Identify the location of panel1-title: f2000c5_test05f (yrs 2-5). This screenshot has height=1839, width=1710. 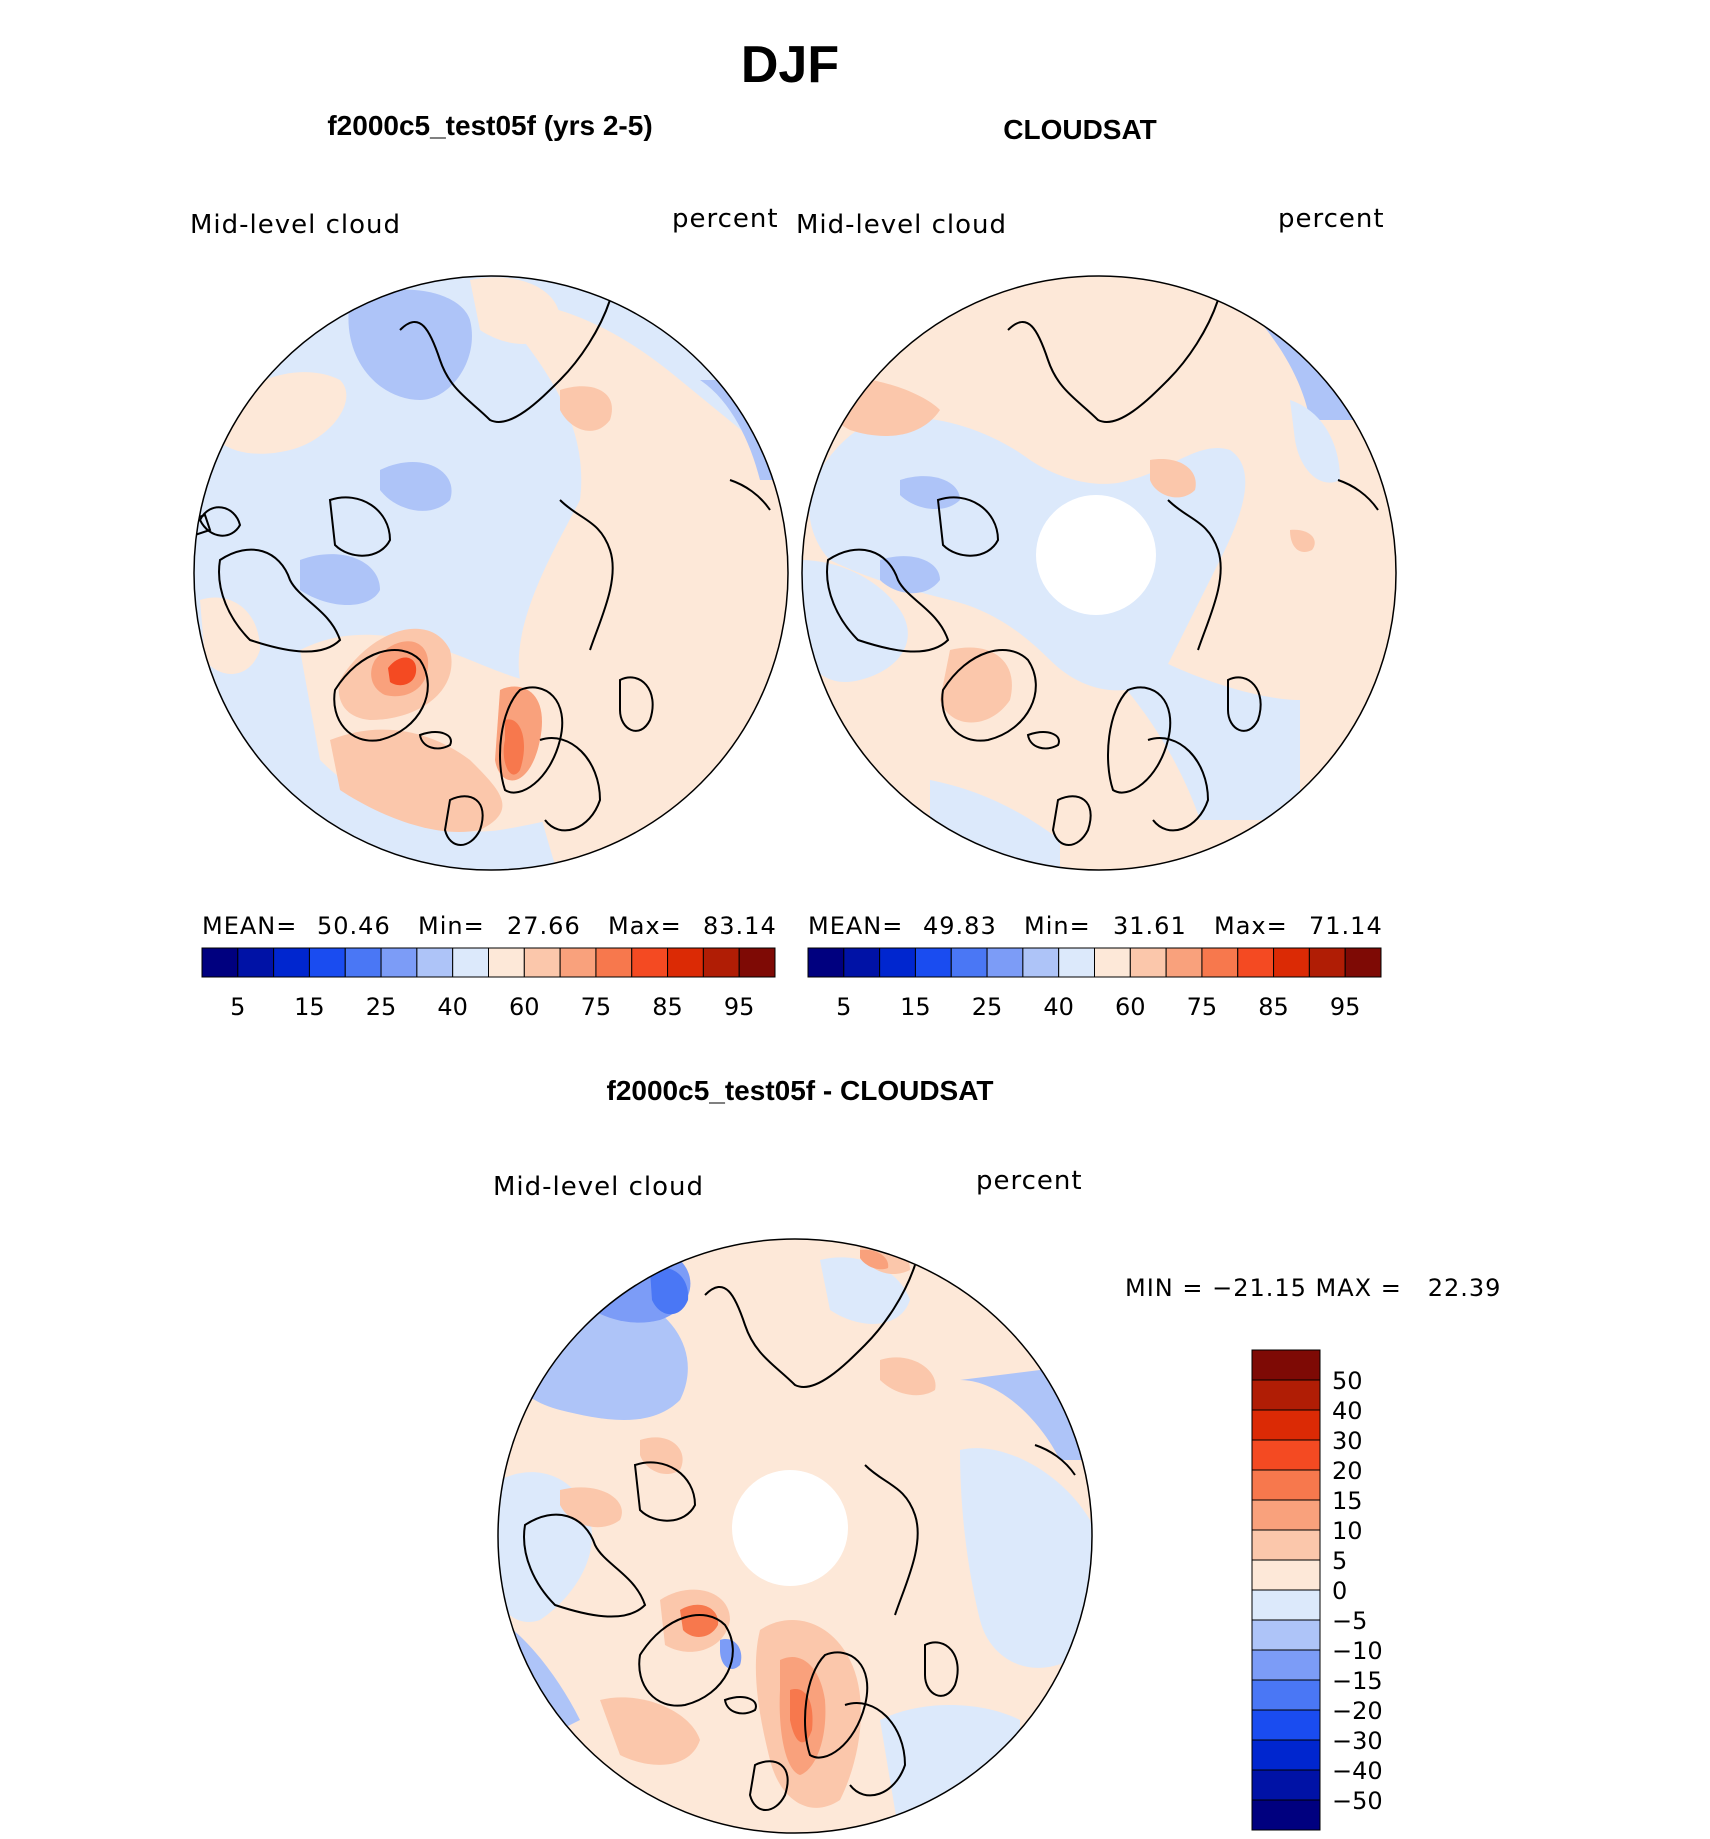
(490, 125).